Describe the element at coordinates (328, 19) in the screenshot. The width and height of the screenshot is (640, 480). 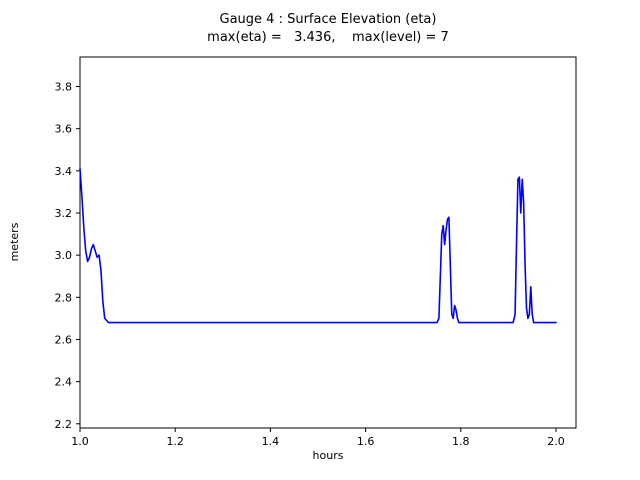
I see `chart-title: Gauge 4 : Surface Elevation (eta)` at that location.